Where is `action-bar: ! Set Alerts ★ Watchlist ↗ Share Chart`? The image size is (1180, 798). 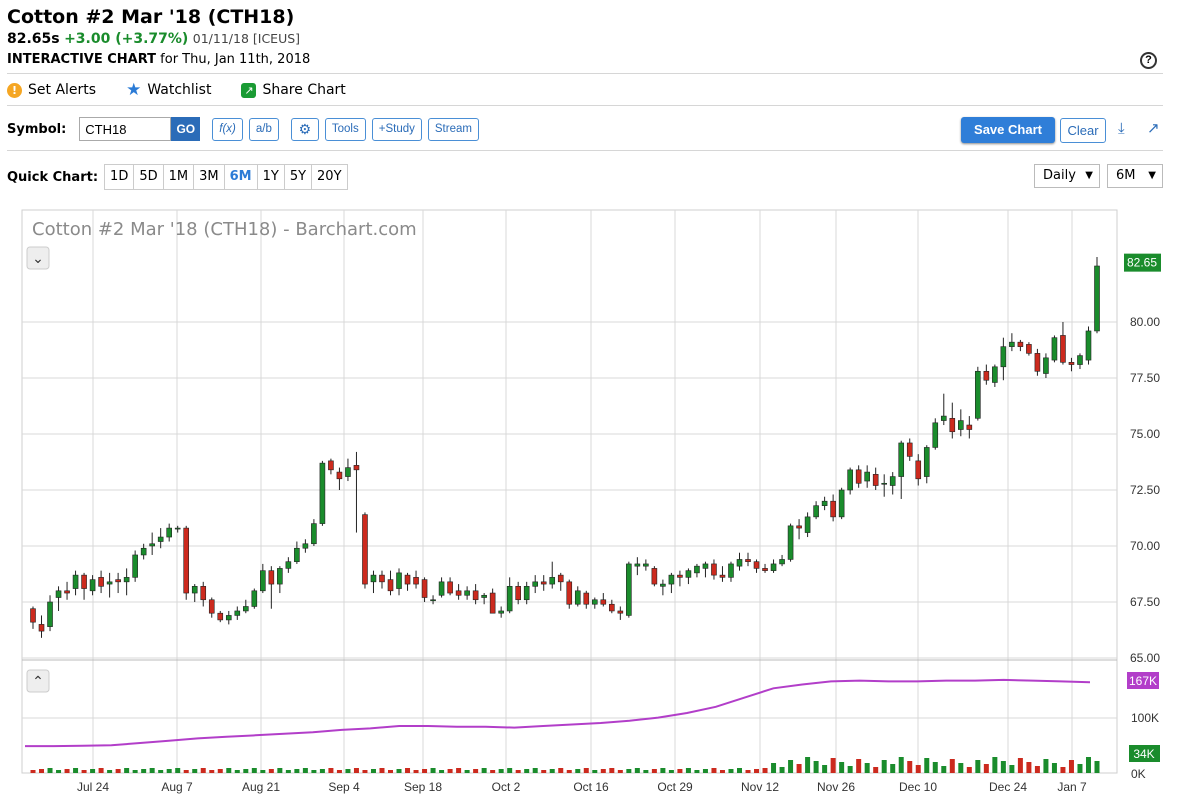 action-bar: ! Set Alerts ★ Watchlist ↗ Share Chart is located at coordinates (176, 89).